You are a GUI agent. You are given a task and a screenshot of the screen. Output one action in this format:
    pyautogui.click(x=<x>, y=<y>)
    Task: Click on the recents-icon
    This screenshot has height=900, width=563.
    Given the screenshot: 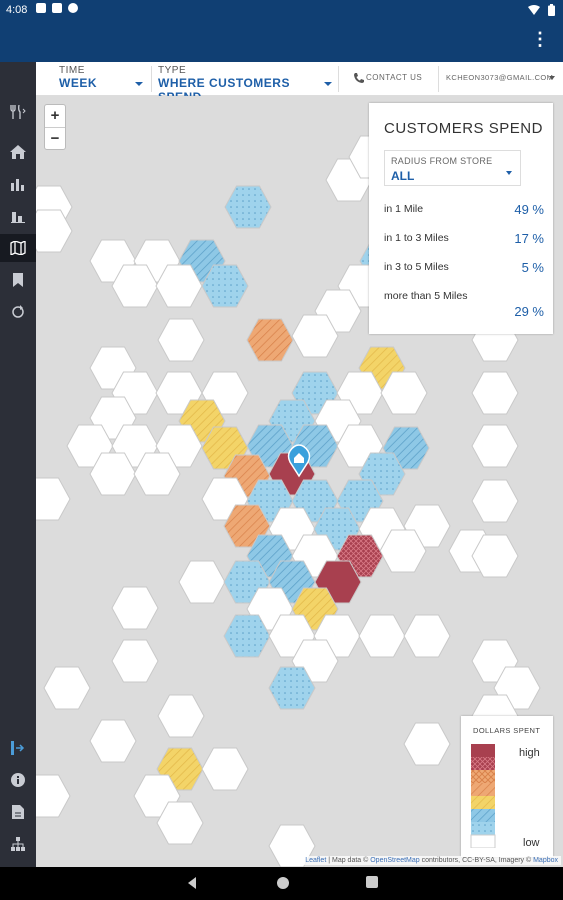 What is the action you would take?
    pyautogui.click(x=372, y=882)
    